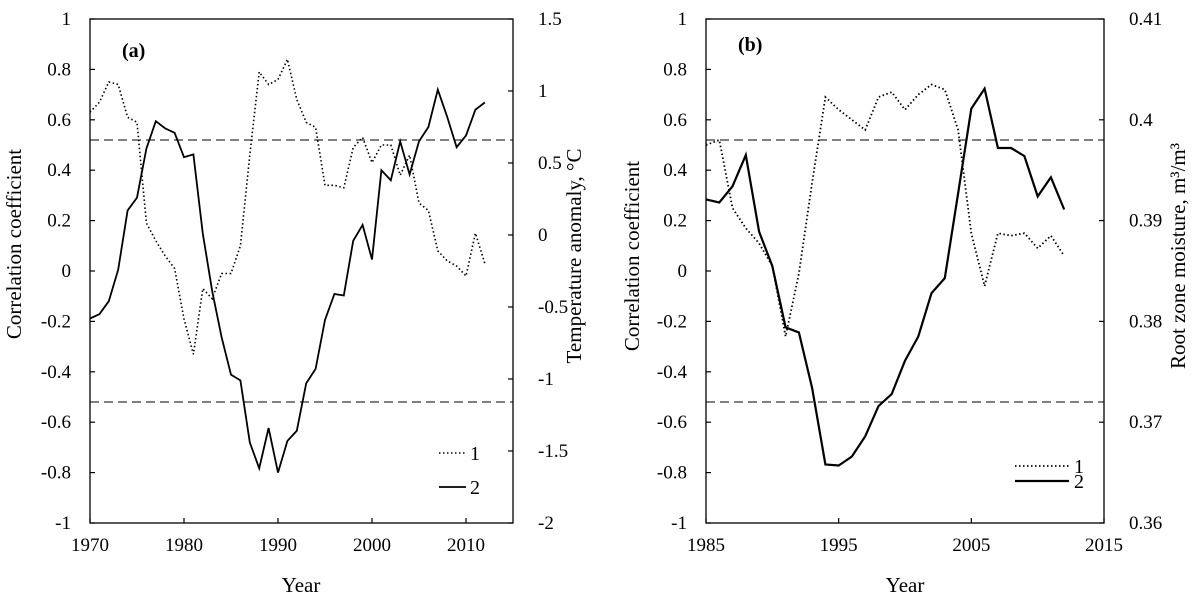 The height and width of the screenshot is (599, 1200). I want to click on panel-b-ylabel-left: Correlation coefficient, so click(632, 256).